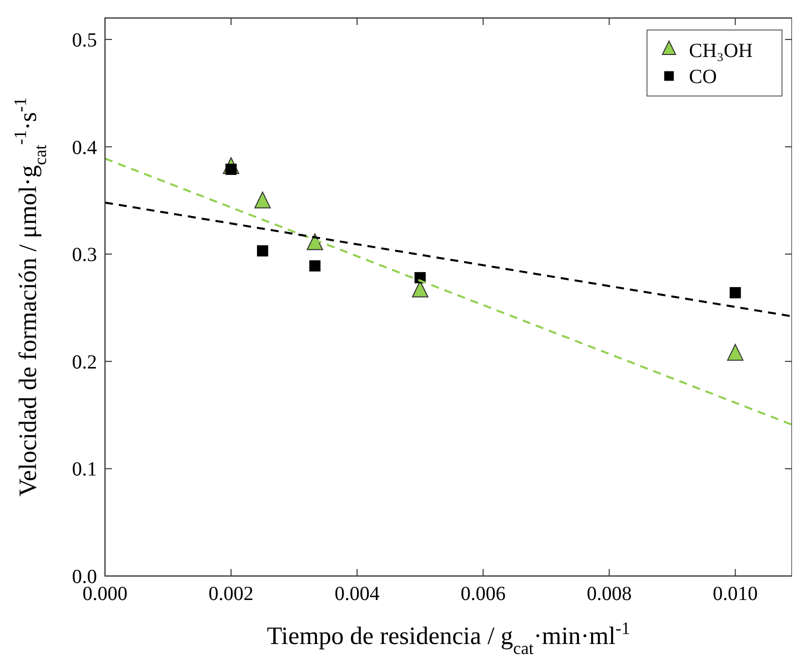 The height and width of the screenshot is (669, 800). I want to click on y-tick-label: 0.1, so click(84, 469).